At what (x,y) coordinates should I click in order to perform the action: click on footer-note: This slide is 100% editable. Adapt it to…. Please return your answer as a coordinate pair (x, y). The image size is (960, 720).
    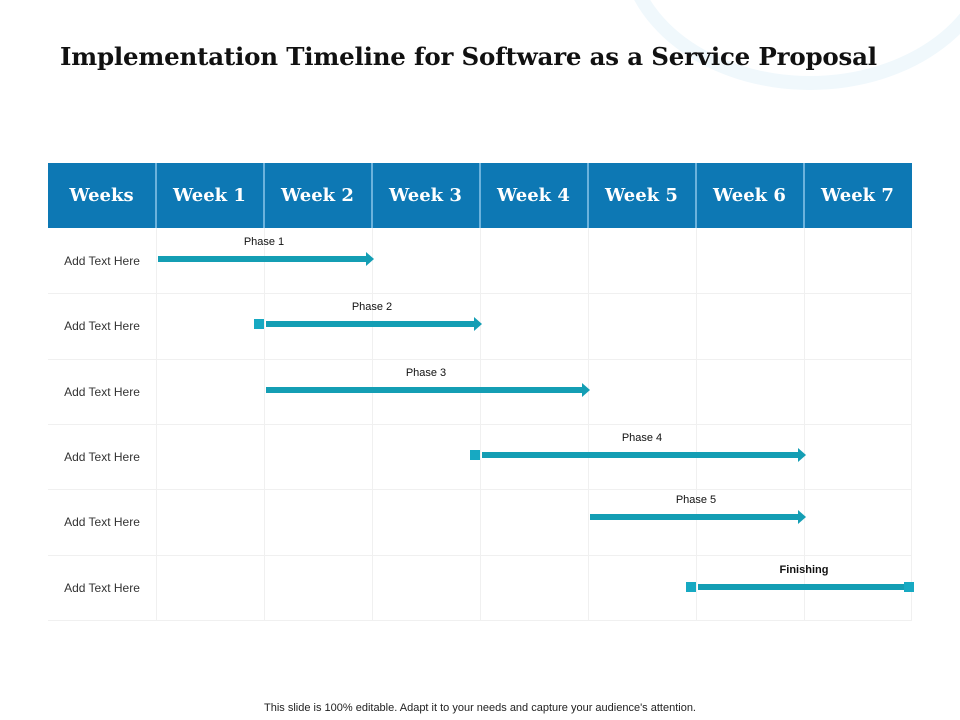
    Looking at the image, I should click on (480, 708).